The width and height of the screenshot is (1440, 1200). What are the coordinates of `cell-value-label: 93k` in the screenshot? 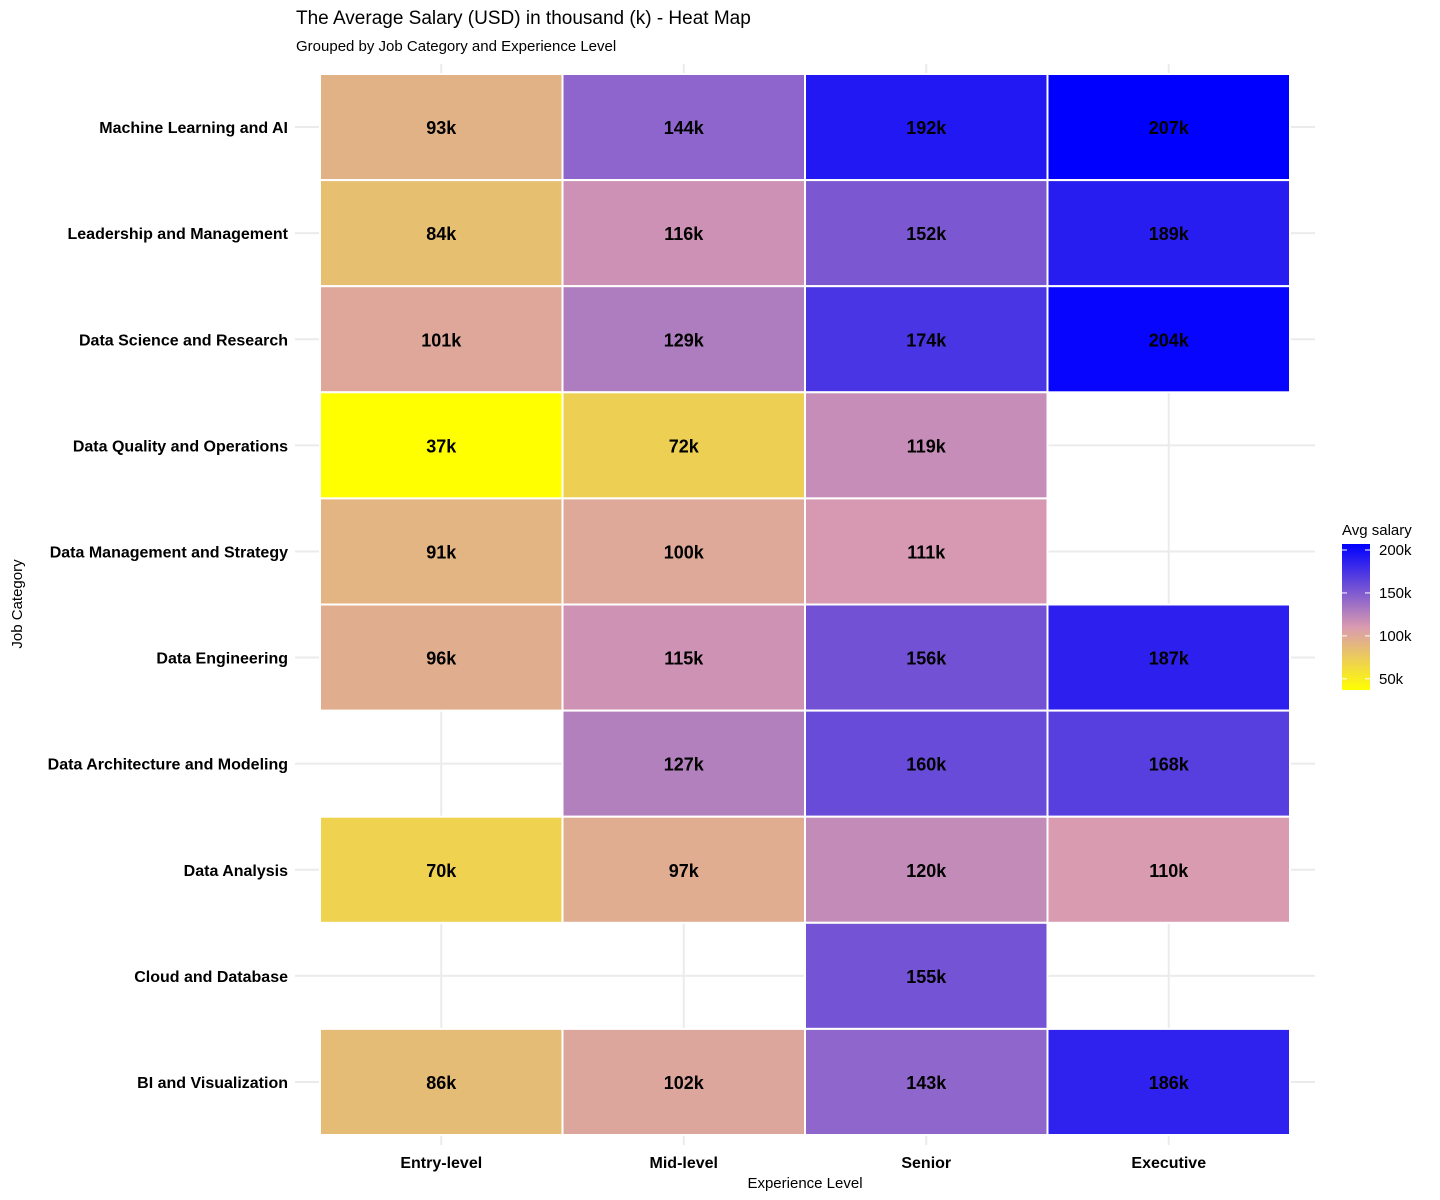 It's located at (441, 128).